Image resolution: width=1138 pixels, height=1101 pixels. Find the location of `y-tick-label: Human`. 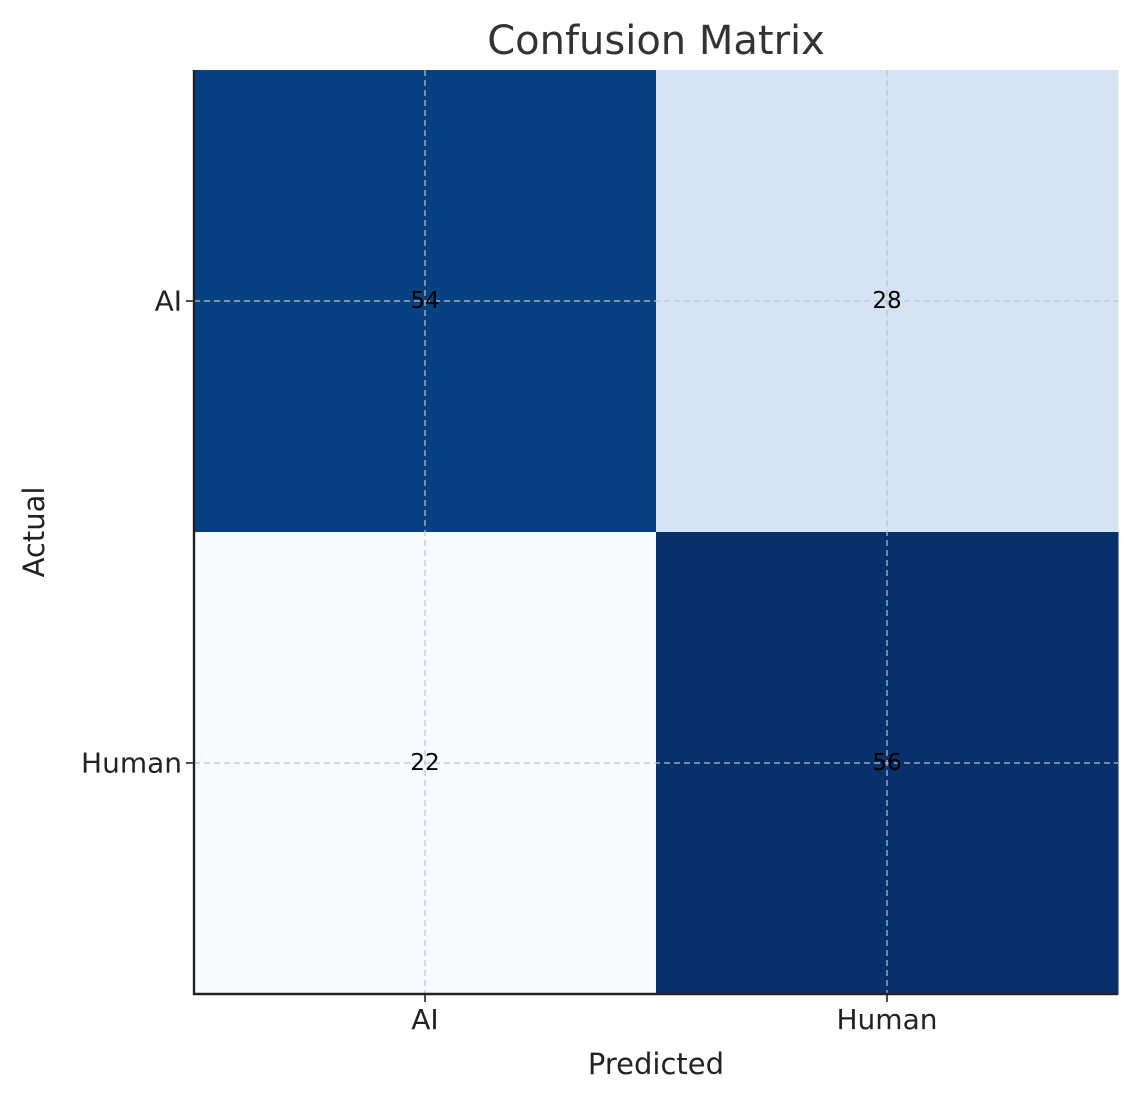

y-tick-label: Human is located at coordinates (131, 763).